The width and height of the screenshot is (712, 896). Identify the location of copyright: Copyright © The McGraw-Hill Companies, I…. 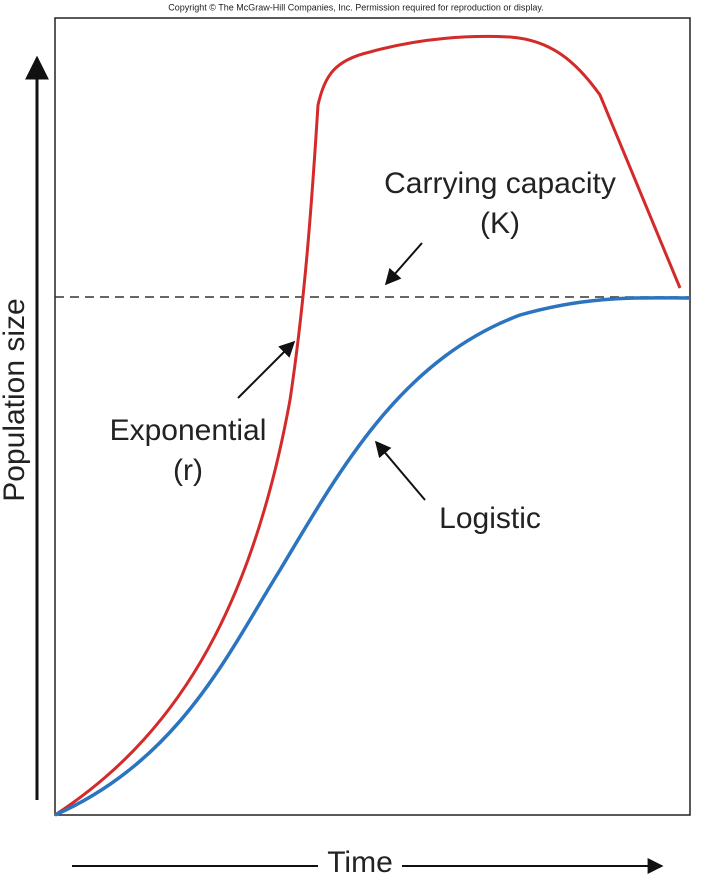
(355, 7).